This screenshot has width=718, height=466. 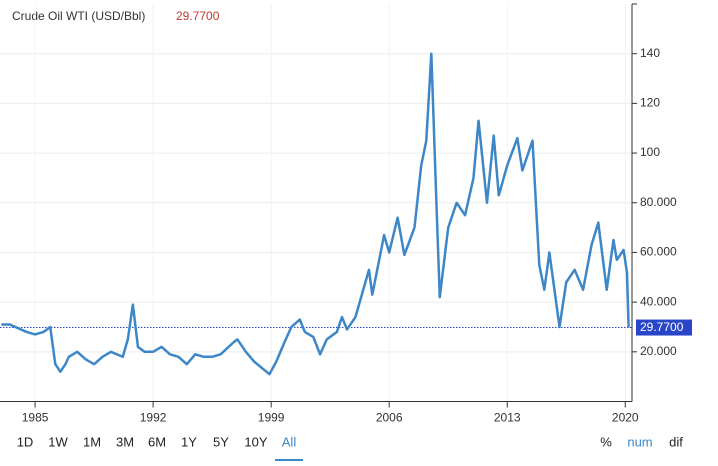 I want to click on y-tick-label: 40.000, so click(x=658, y=301).